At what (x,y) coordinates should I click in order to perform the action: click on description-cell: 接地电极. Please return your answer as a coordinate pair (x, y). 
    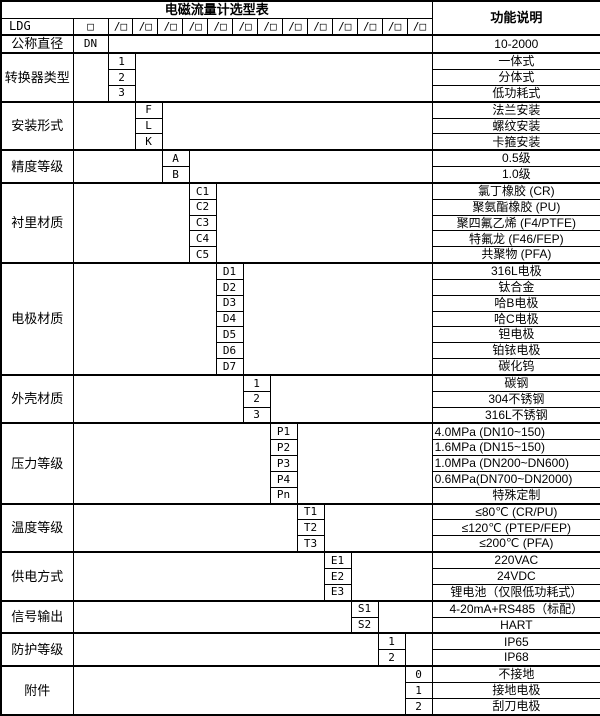
    Looking at the image, I should click on (515, 690).